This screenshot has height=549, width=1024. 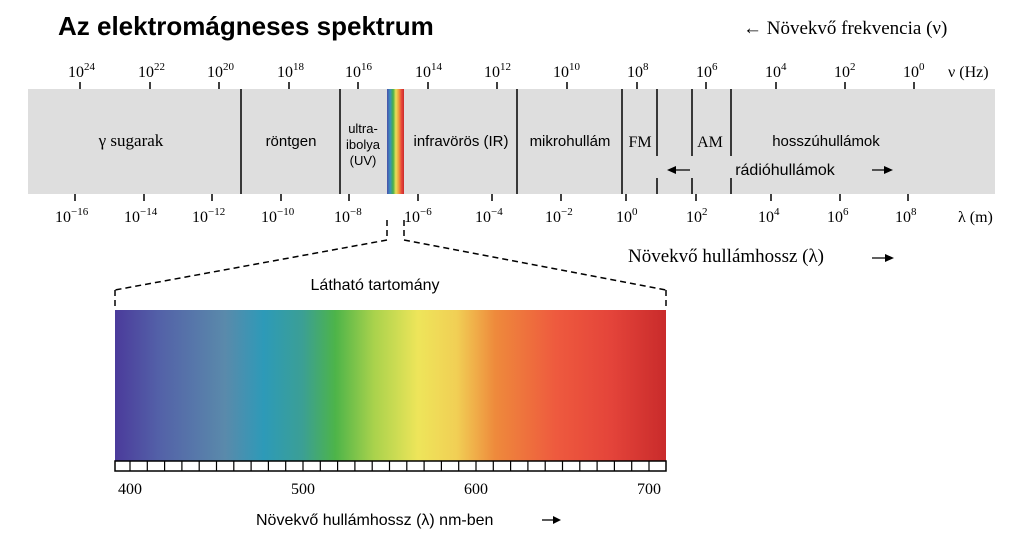 What do you see at coordinates (838, 216) in the screenshot?
I see `wave-tick-label: 10⁶` at bounding box center [838, 216].